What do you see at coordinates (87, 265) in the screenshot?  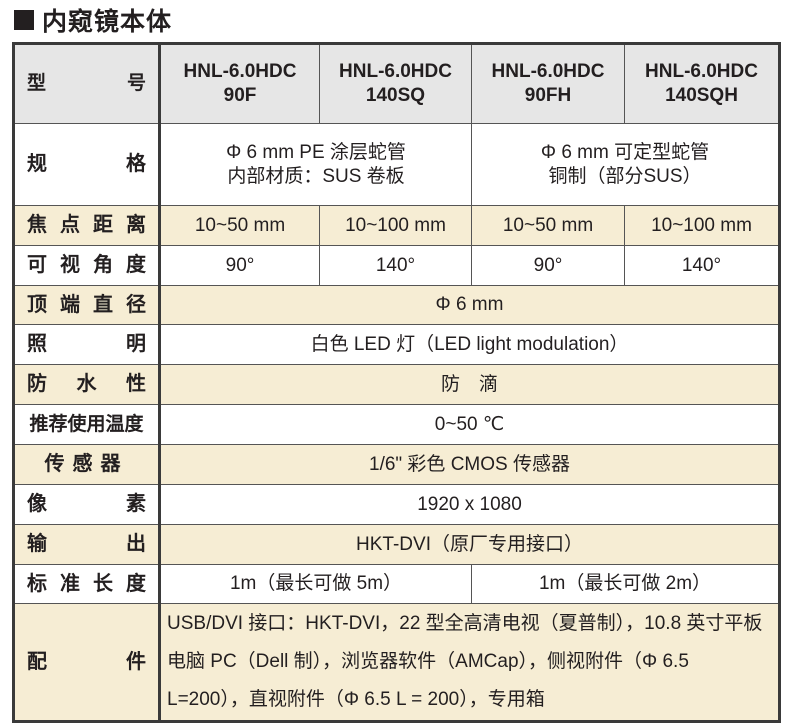 I see `row-label: 可视角度` at bounding box center [87, 265].